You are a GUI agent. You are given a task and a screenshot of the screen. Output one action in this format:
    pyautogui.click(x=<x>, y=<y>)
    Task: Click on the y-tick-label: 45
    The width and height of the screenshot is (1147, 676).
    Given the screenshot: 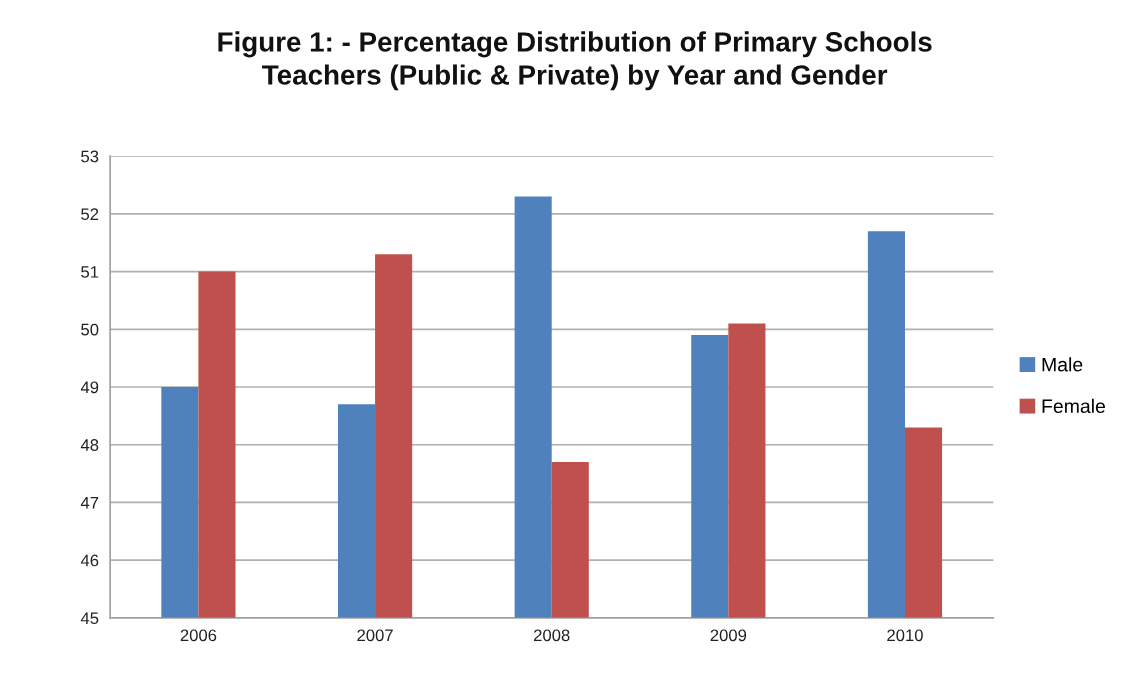 What is the action you would take?
    pyautogui.click(x=89, y=618)
    